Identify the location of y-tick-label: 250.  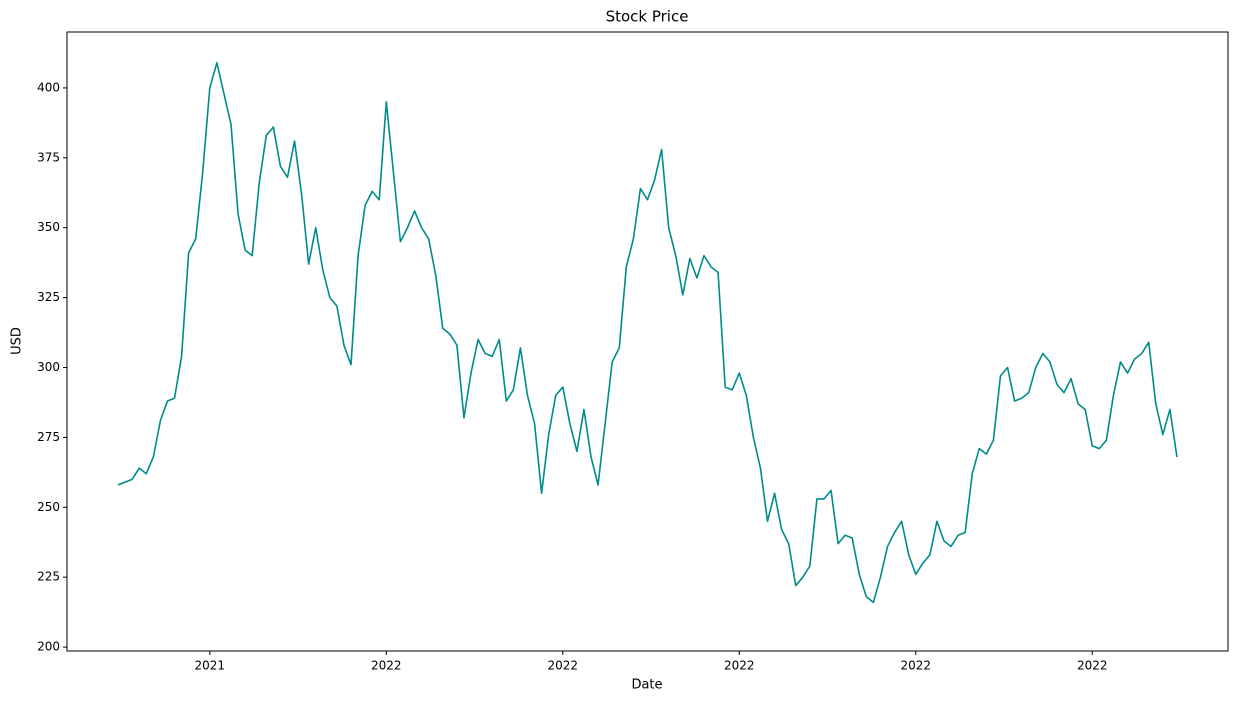
(48, 507).